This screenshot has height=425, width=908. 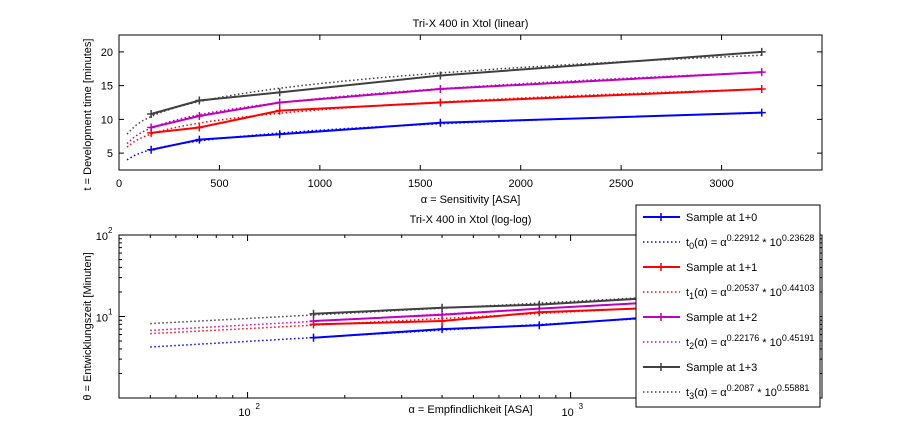 I want to click on legend-fit-part: 0.55881, so click(x=793, y=388).